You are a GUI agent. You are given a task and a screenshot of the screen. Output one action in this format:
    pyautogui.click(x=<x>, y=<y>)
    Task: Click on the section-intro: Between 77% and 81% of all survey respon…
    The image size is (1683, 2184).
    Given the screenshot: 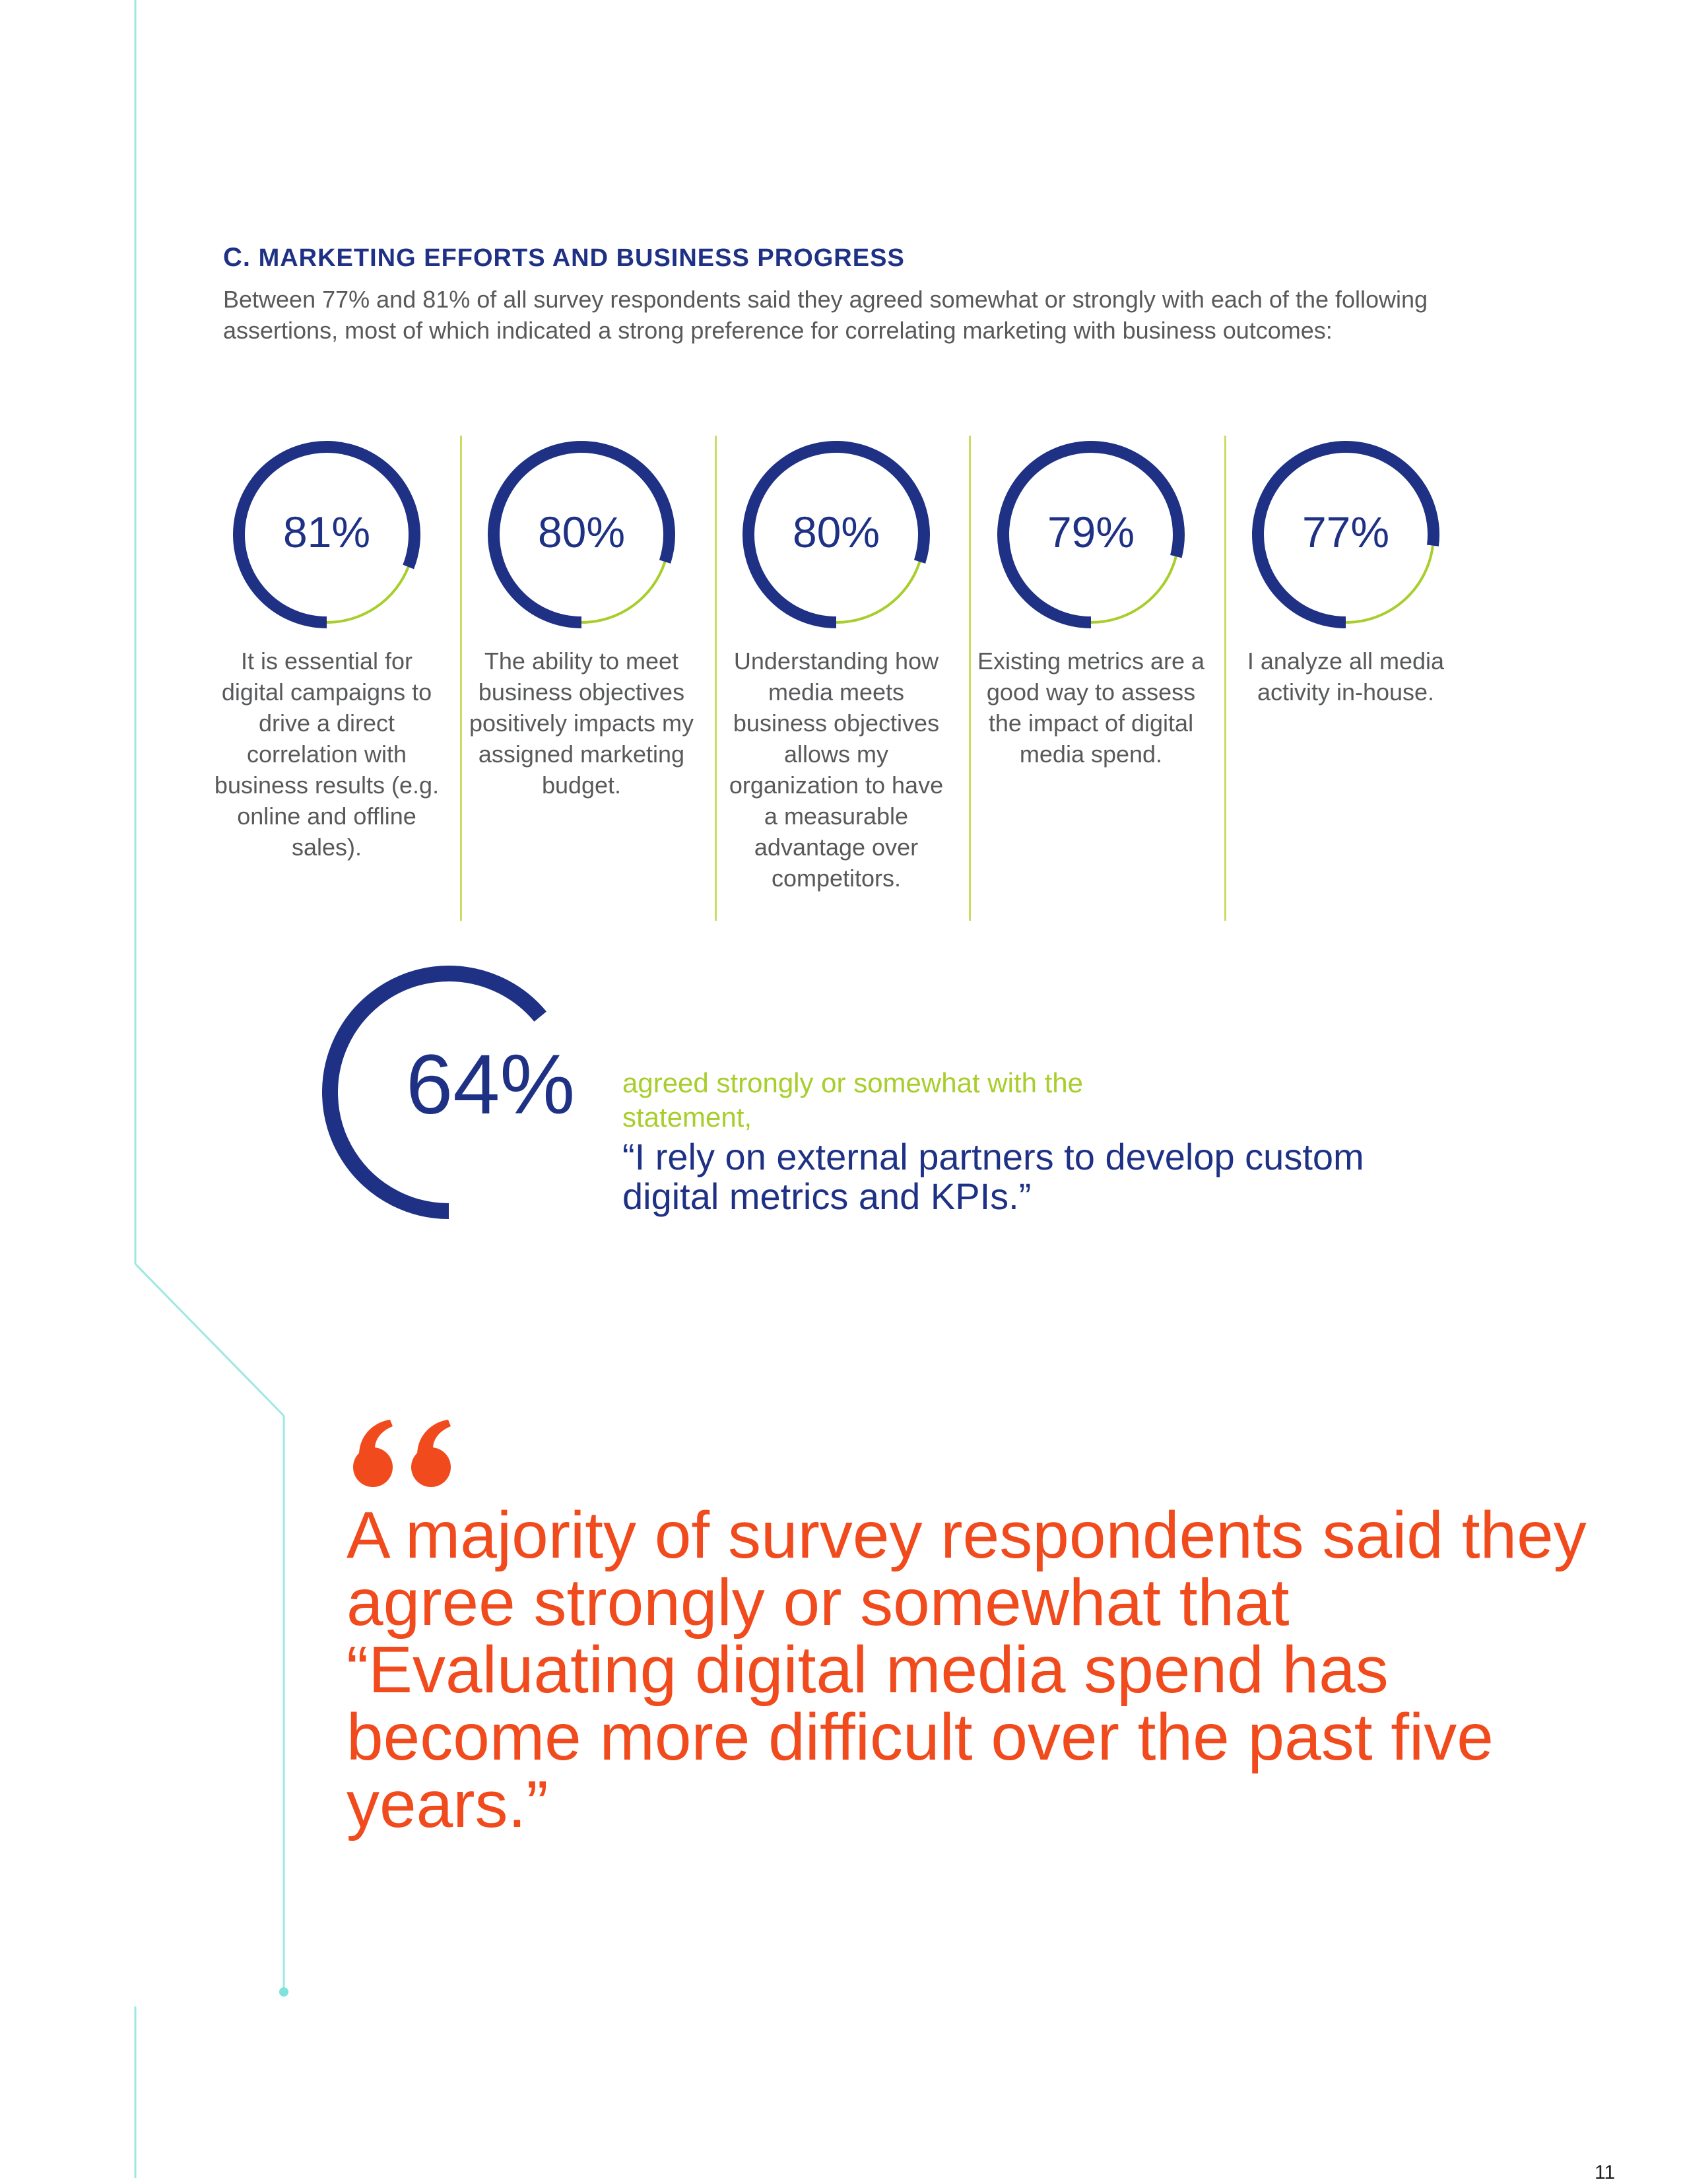 What is the action you would take?
    pyautogui.click(x=825, y=315)
    